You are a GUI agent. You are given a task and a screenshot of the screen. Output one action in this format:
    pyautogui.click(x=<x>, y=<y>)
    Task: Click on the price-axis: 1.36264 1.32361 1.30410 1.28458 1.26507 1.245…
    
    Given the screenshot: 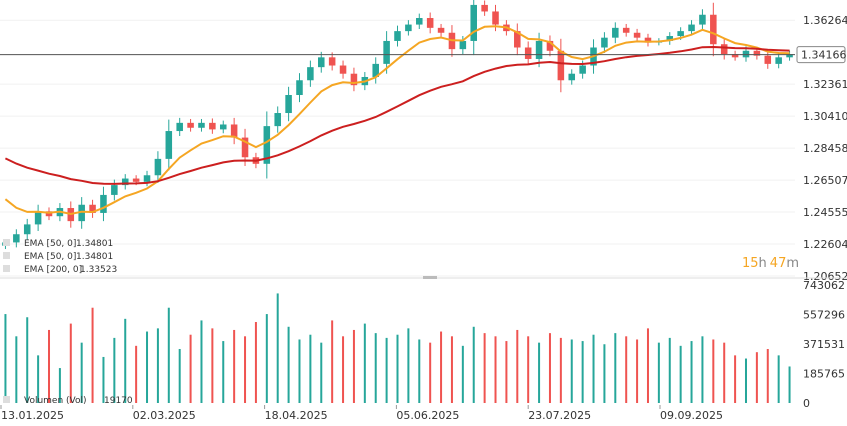 What is the action you would take?
    pyautogui.click(x=825, y=148)
    